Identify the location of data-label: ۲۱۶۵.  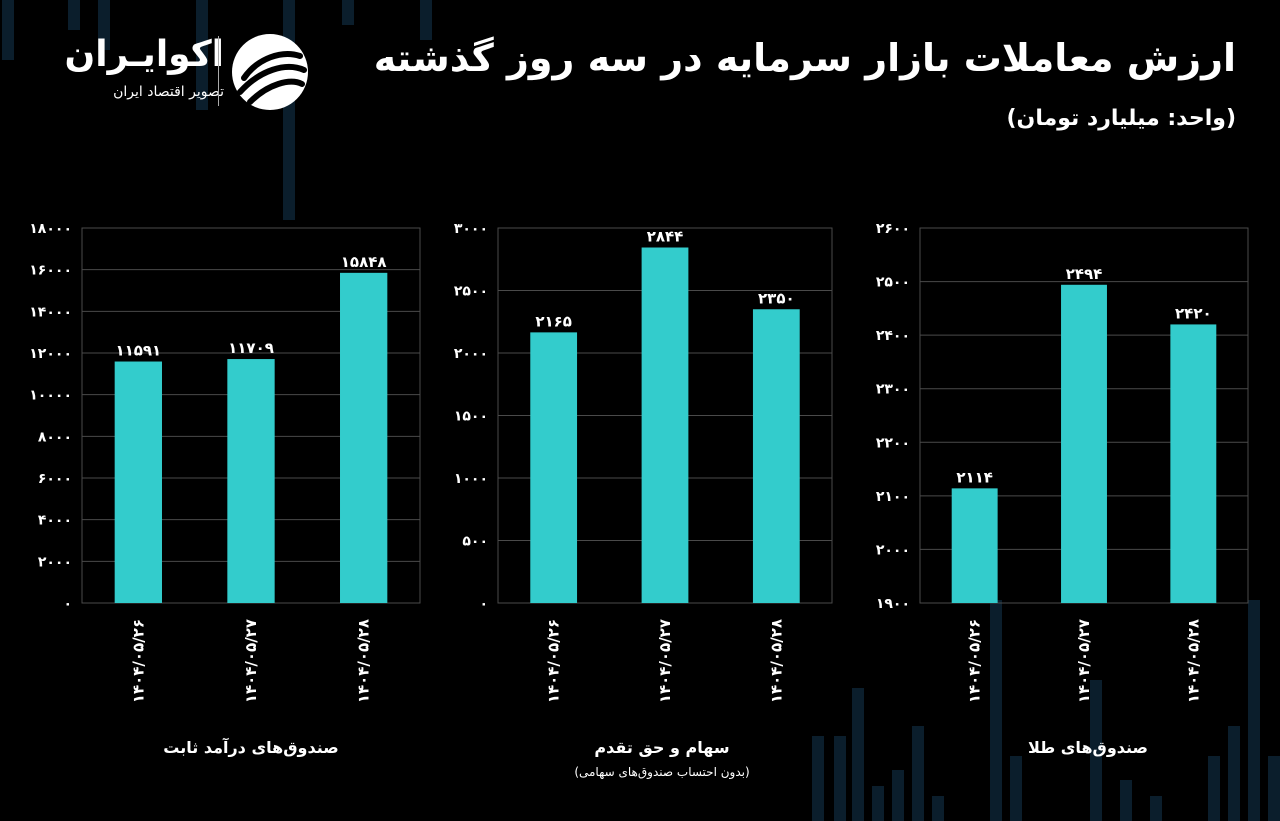
(553, 321).